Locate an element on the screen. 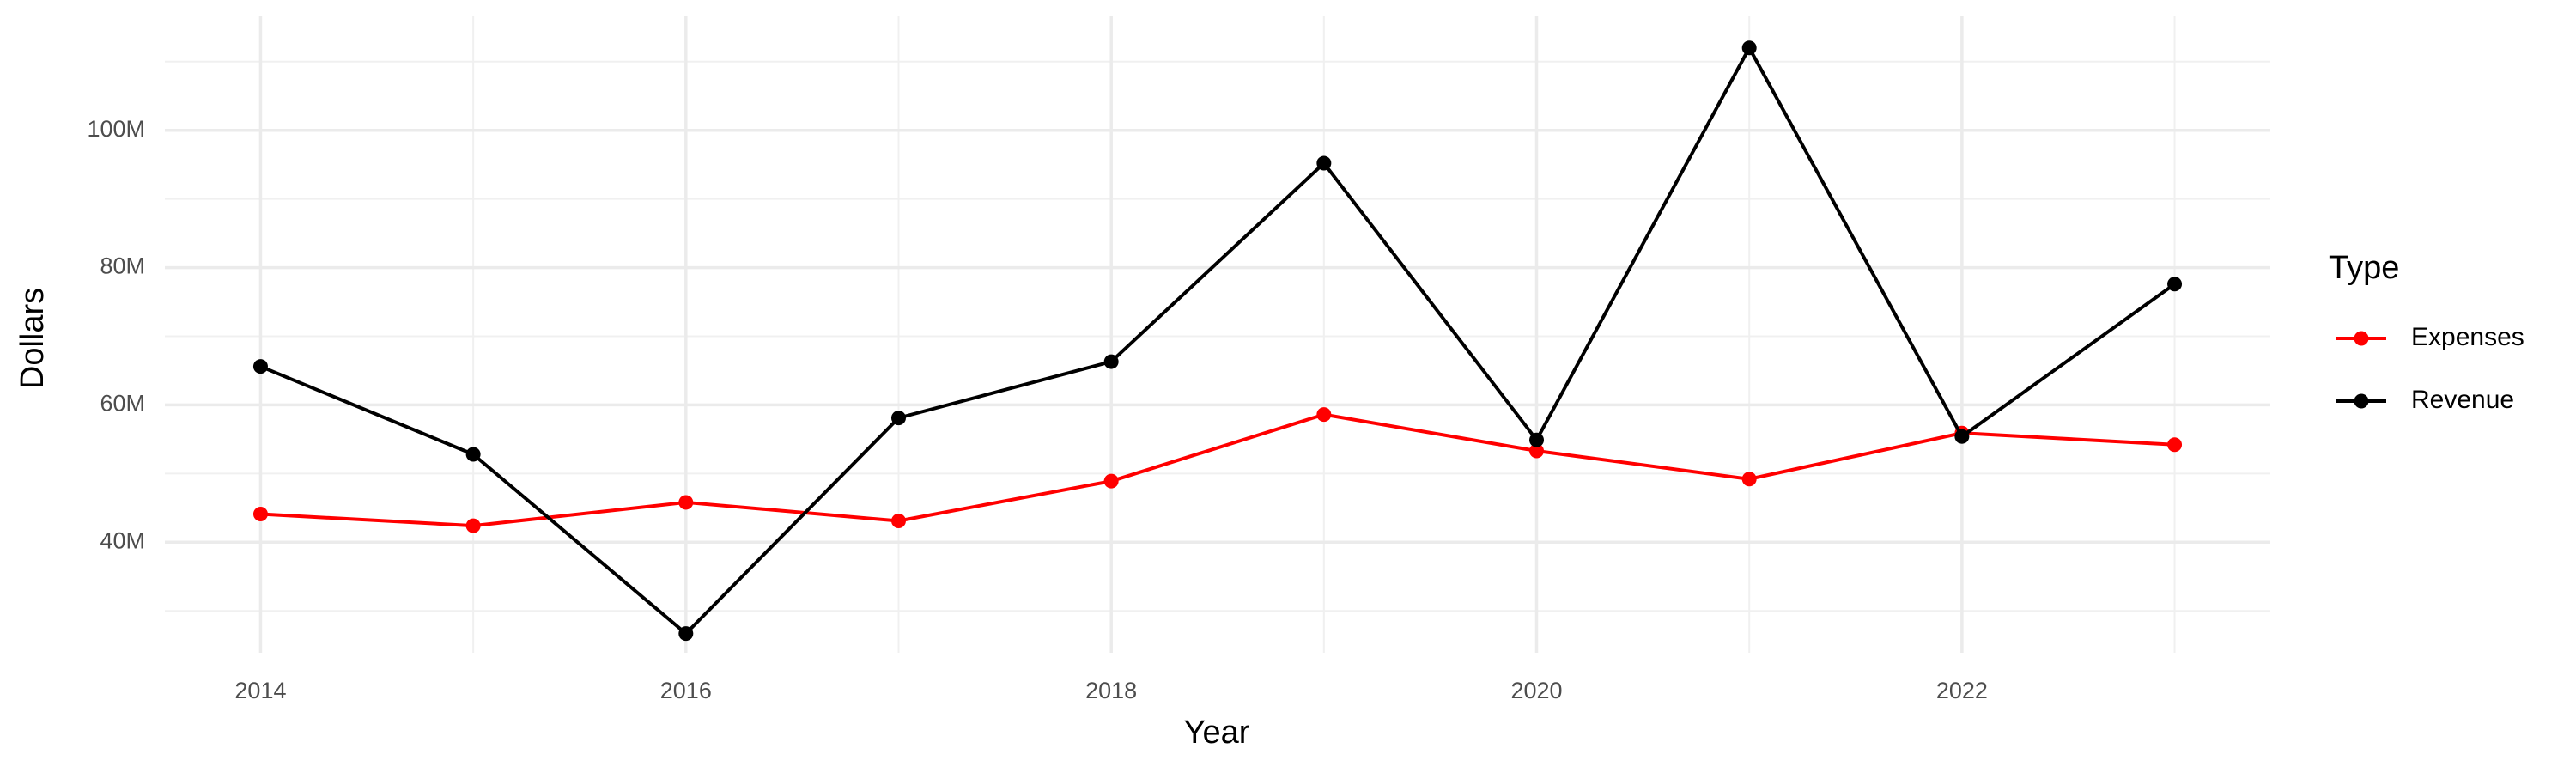 The width and height of the screenshot is (2576, 773). y-tick-label: 80M is located at coordinates (123, 266).